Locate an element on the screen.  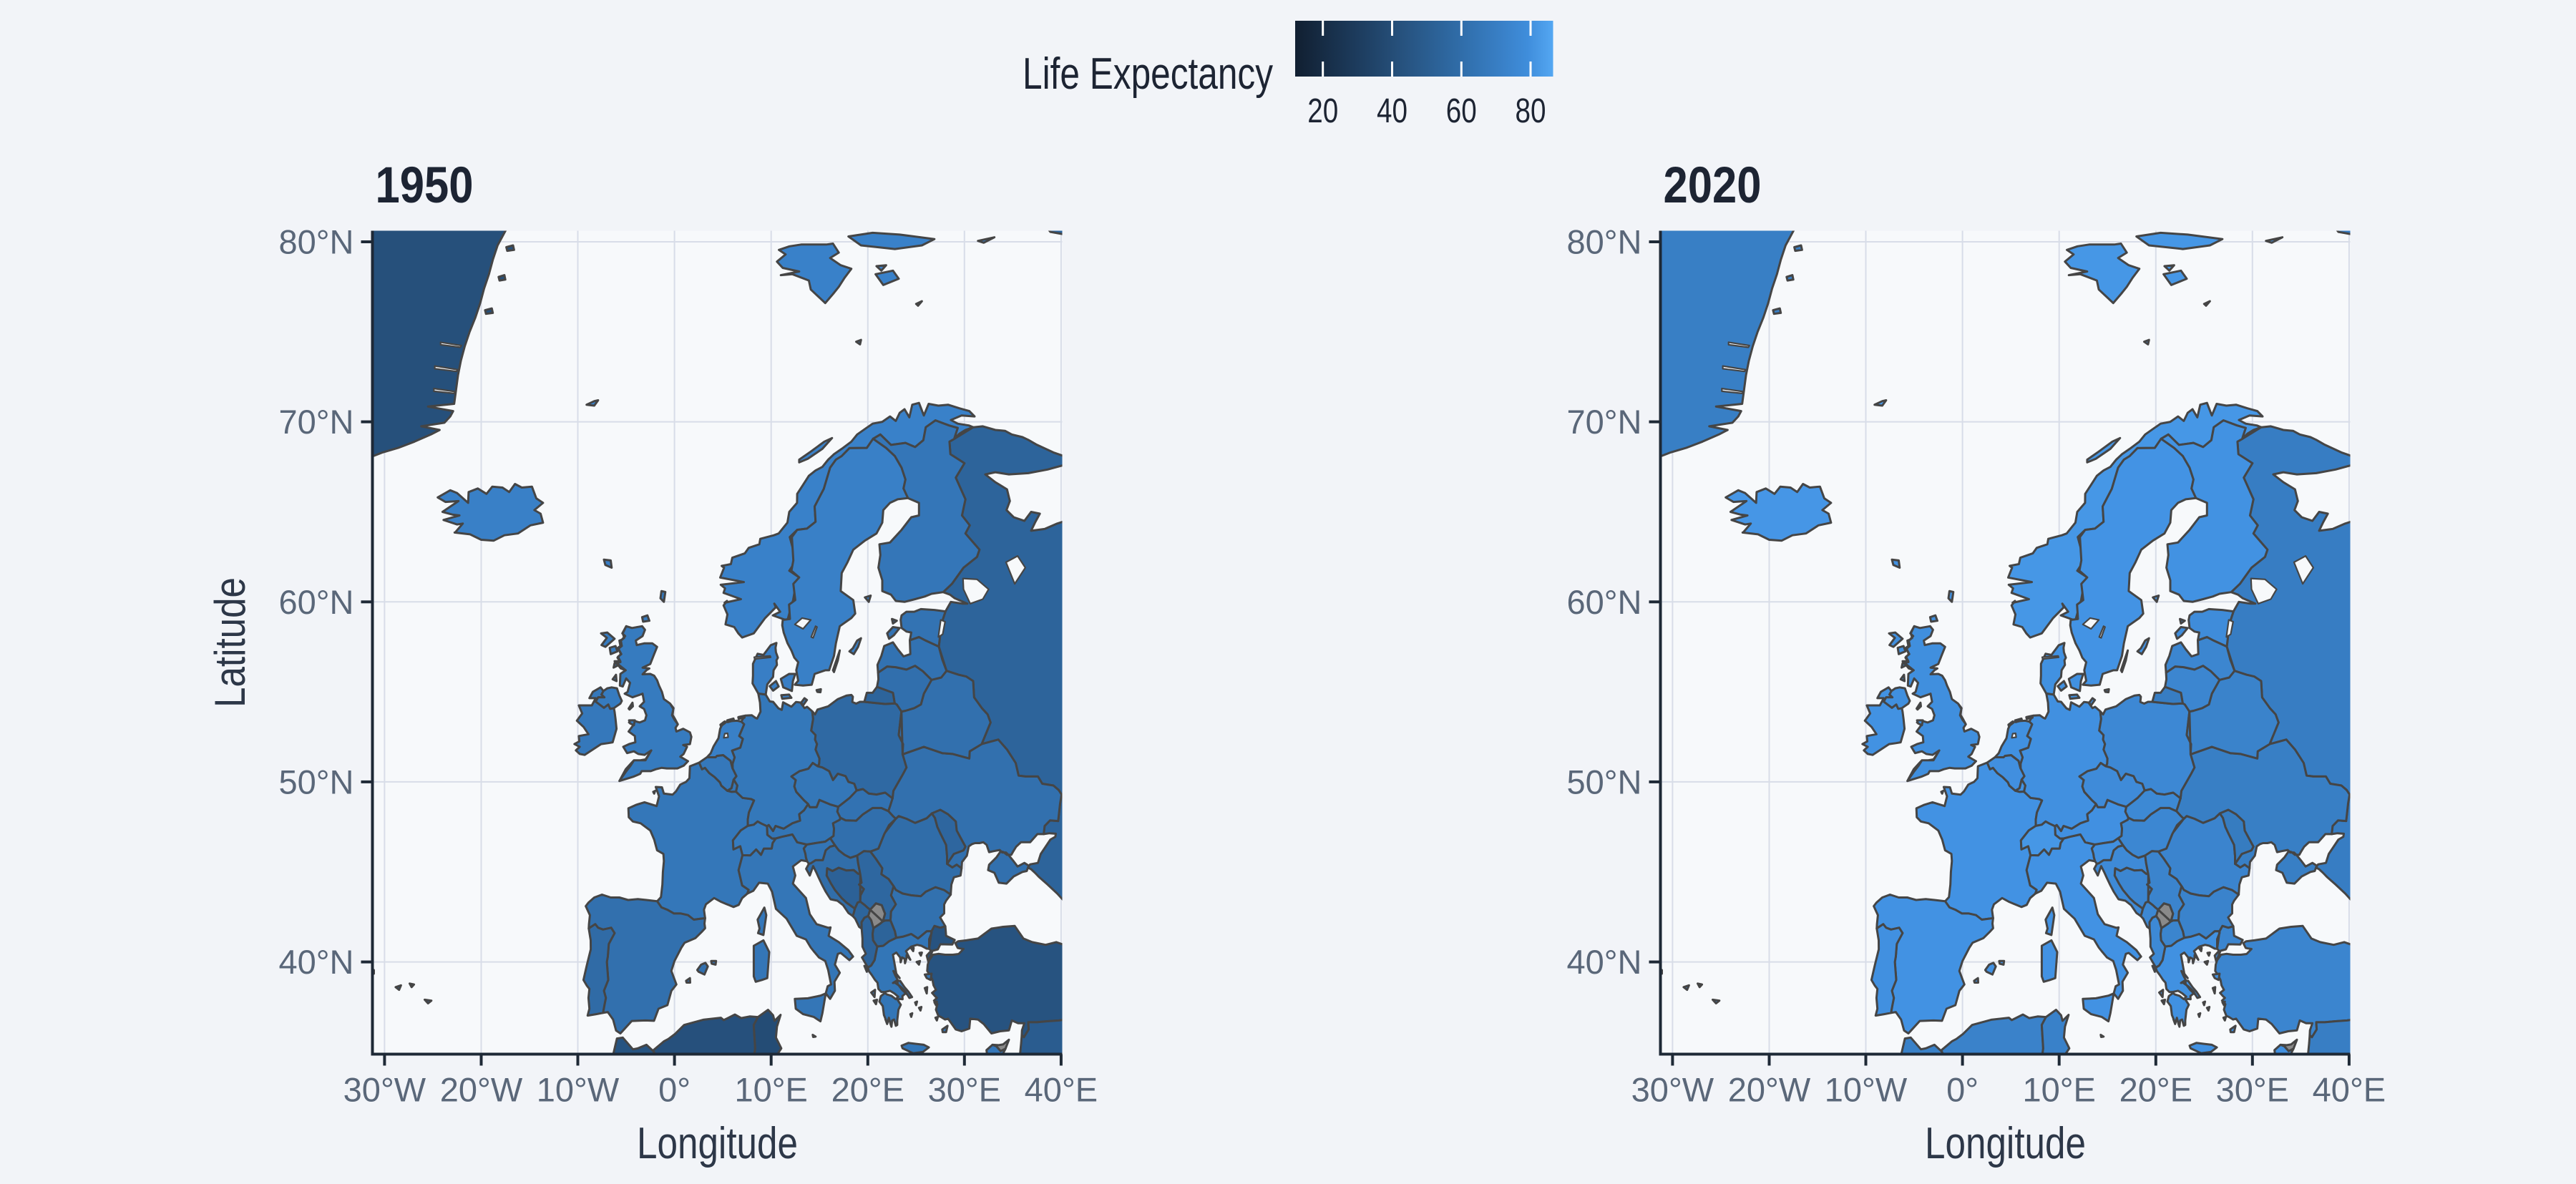
svg-text: 80 is located at coordinates (1531, 111).